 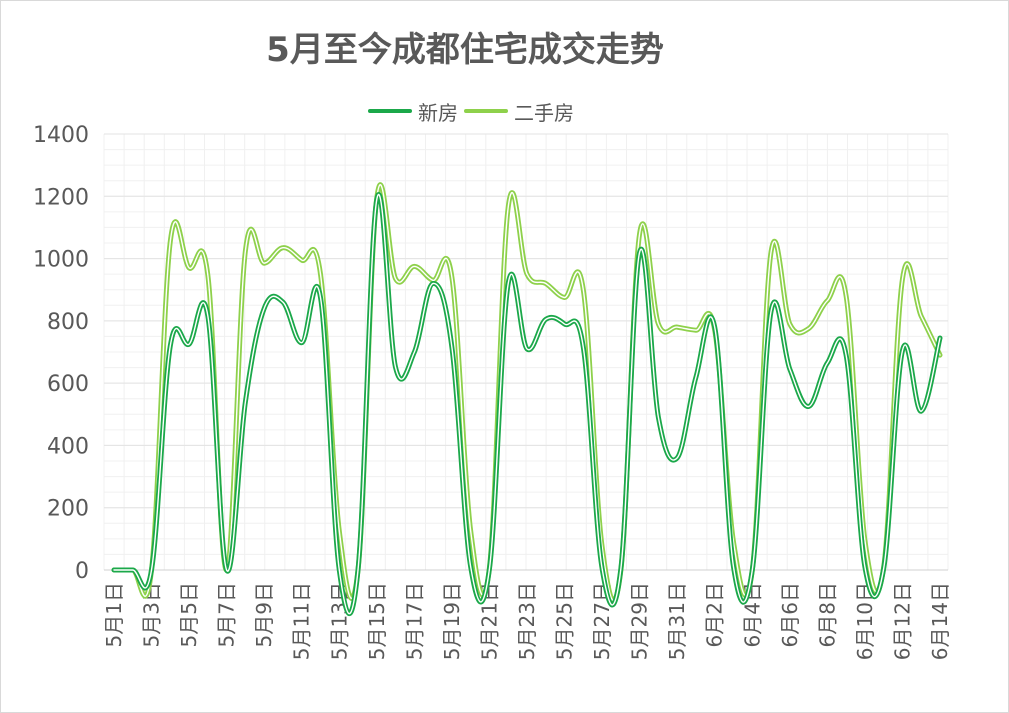 What do you see at coordinates (302, 621) in the screenshot?
I see `x-tick-label: 5月11日` at bounding box center [302, 621].